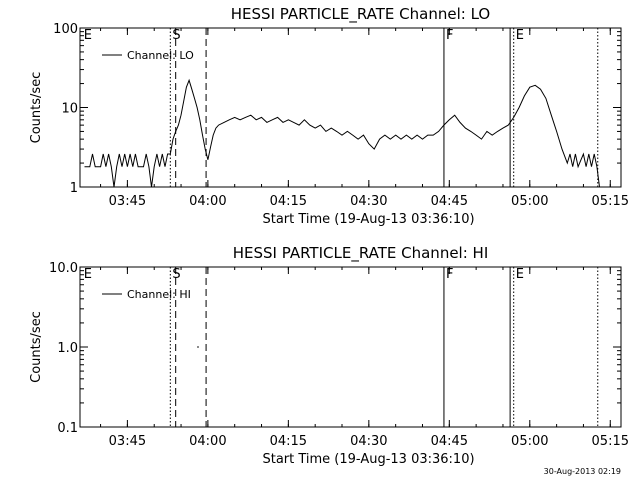 Image resolution: width=640 pixels, height=480 pixels. Describe the element at coordinates (360, 14) in the screenshot. I see `chart-title: HESSI PARTICLE_RATE Channel: LO` at that location.